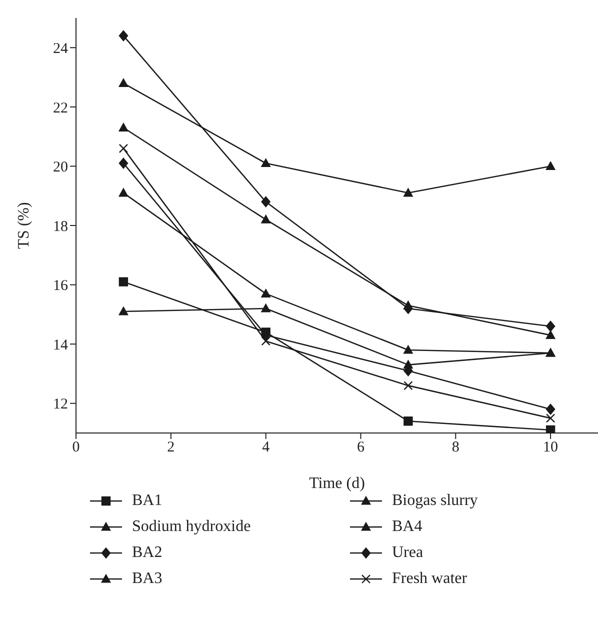 The image size is (598, 625). What do you see at coordinates (360, 448) in the screenshot?
I see `x-tick-label: 6` at bounding box center [360, 448].